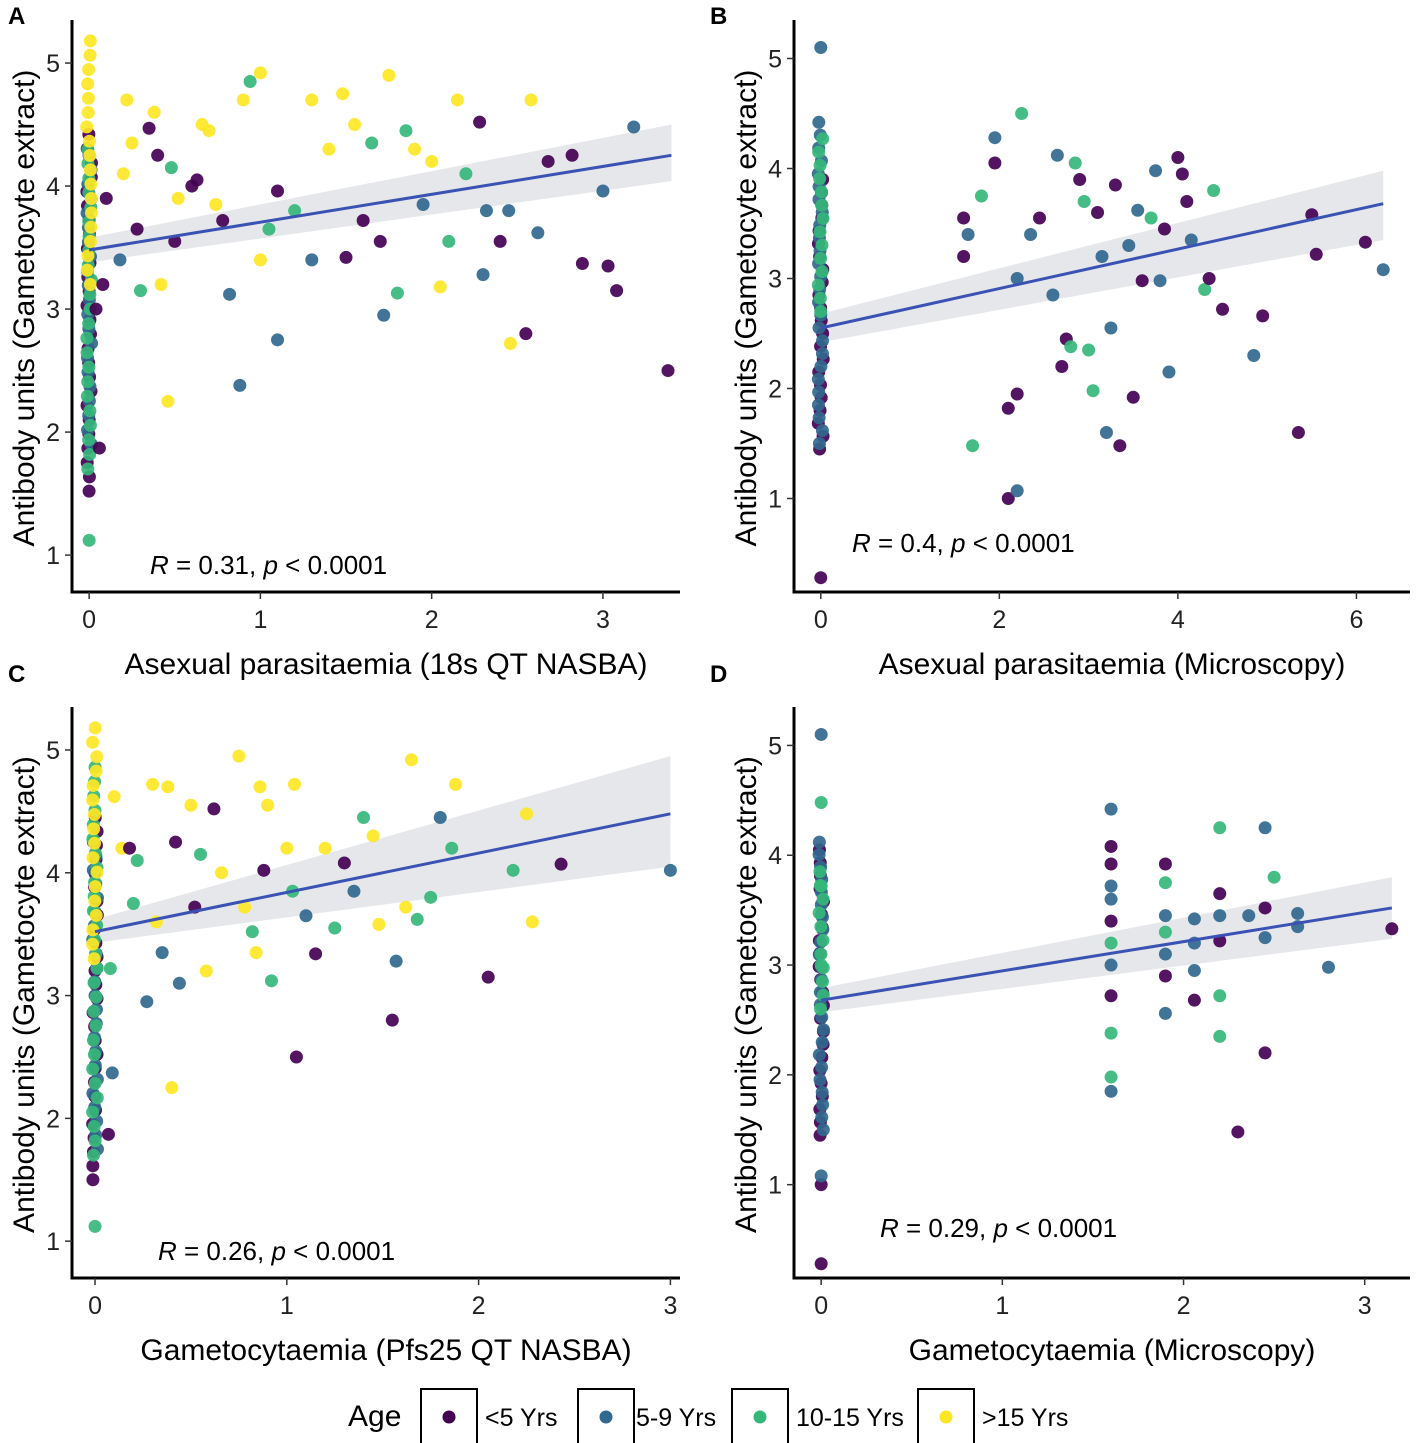 This screenshot has height=1443, width=1417. Describe the element at coordinates (1365, 1306) in the screenshot. I see `x-tick-label: 3` at that location.